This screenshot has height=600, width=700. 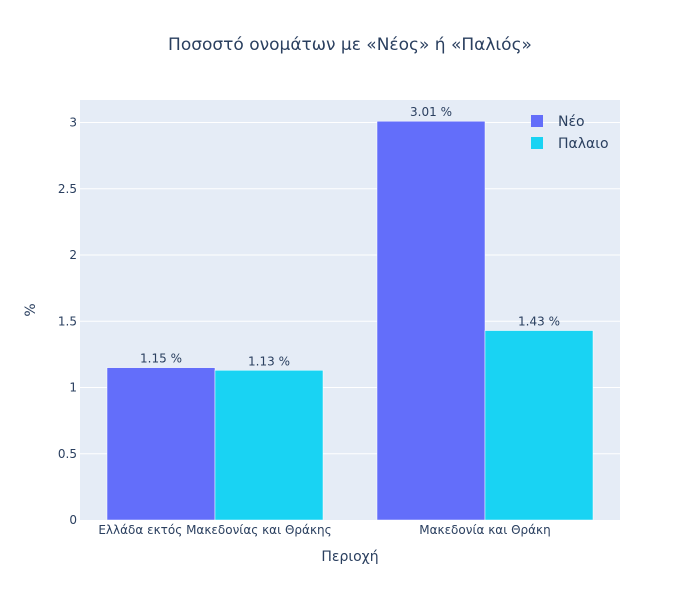 I want to click on legend-item-label: Νέο, so click(x=571, y=122).